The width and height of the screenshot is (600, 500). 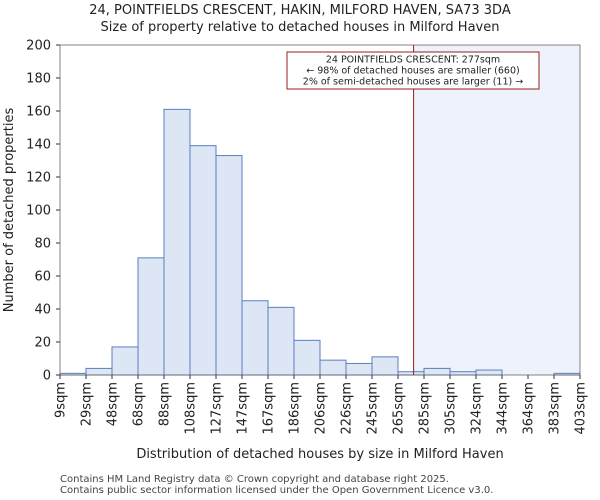 What do you see at coordinates (125, 361) in the screenshot?
I see `bar-48sqm` at bounding box center [125, 361].